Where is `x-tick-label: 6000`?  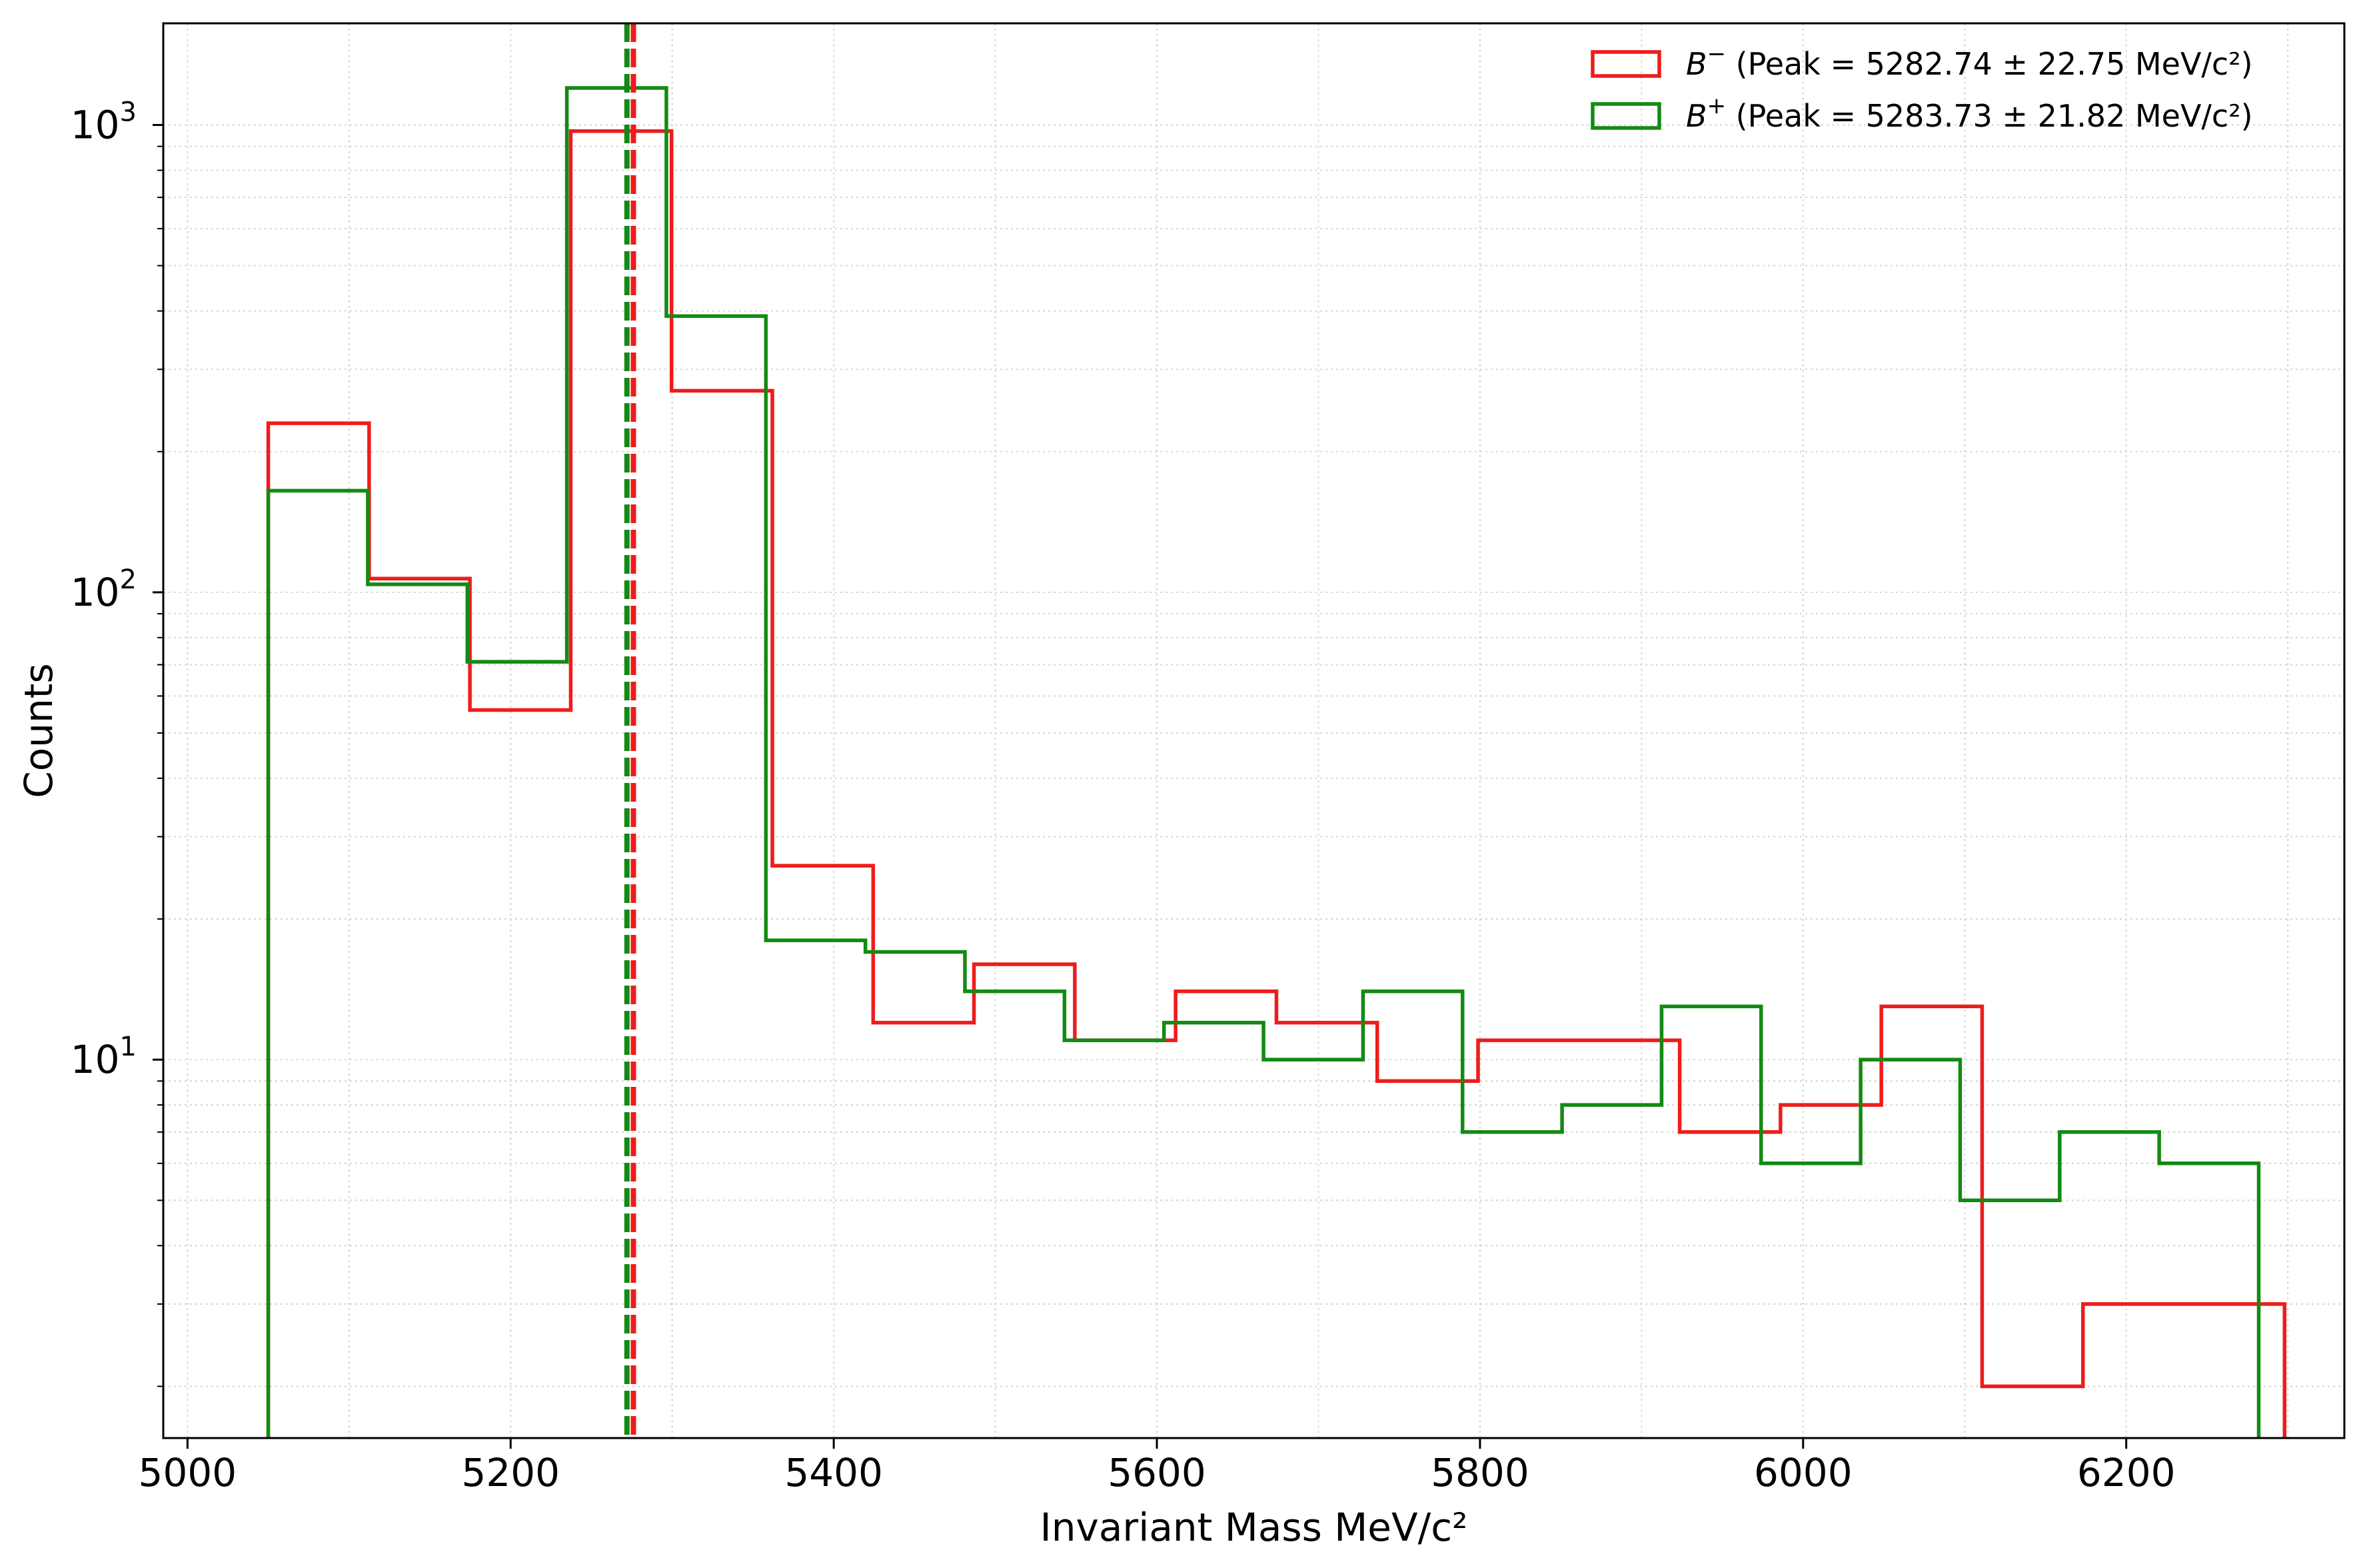 x-tick-label: 6000 is located at coordinates (1804, 1472).